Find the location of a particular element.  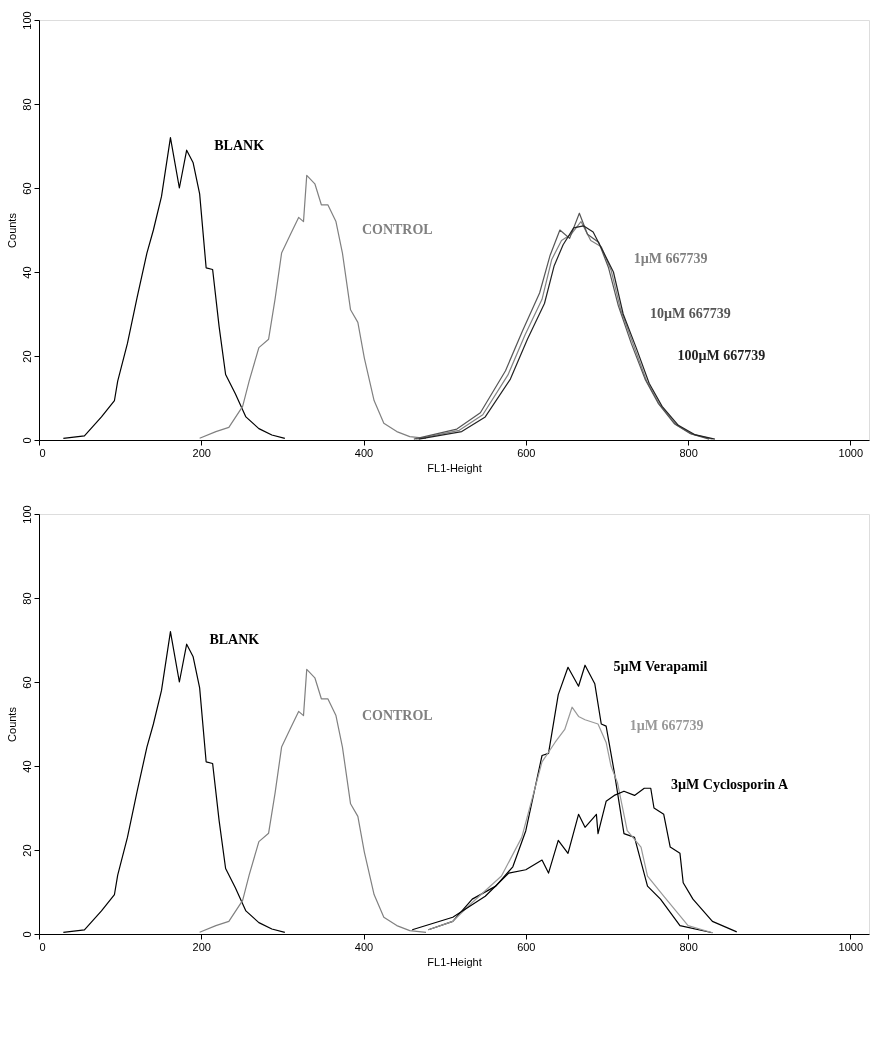

series-label: 5µM Verapamil is located at coordinates (660, 667).